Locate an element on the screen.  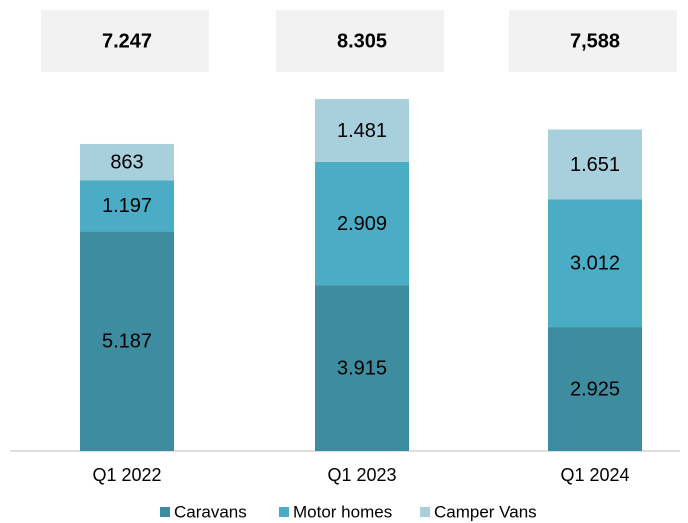
segment-label: 1.197 is located at coordinates (127, 206).